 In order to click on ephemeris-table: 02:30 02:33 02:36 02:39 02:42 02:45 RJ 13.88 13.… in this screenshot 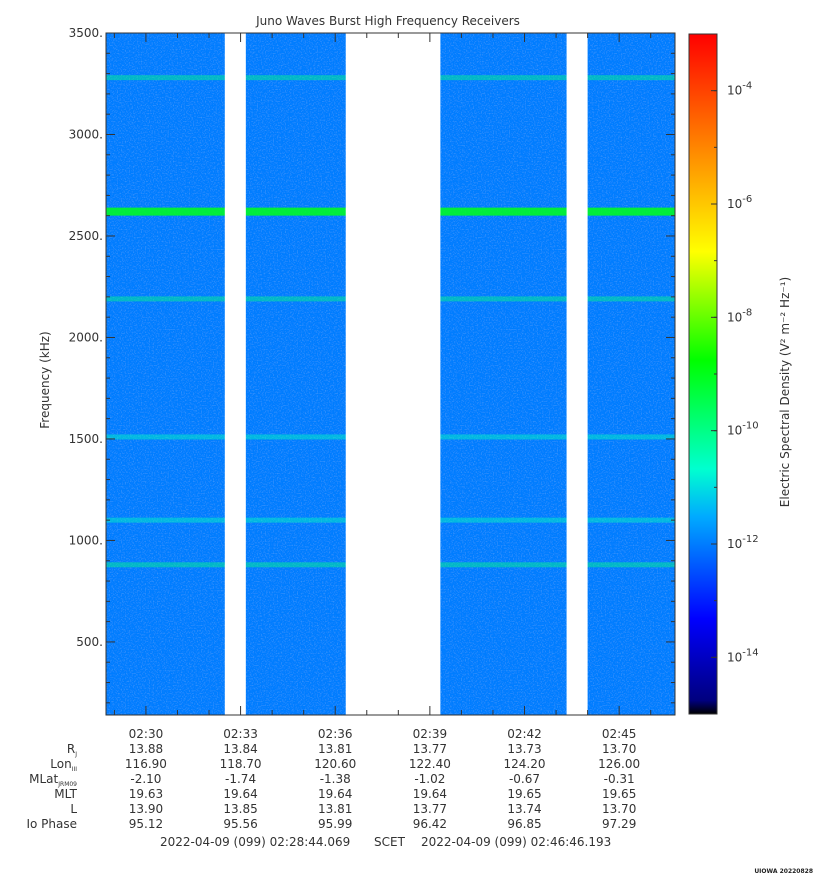, I will do `click(333, 779)`.